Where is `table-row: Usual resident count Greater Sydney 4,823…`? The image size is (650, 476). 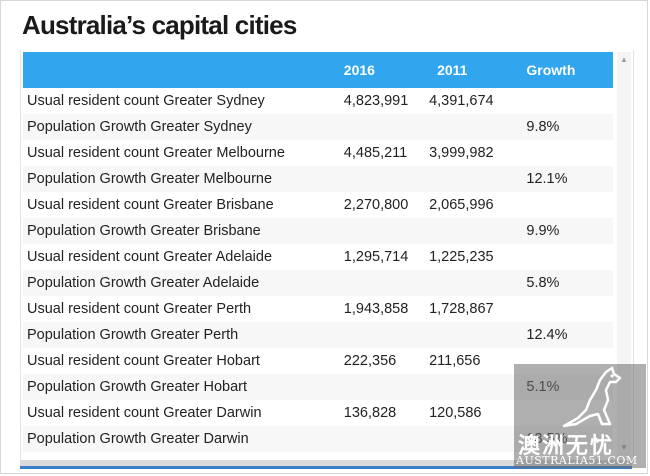
table-row: Usual resident count Greater Sydney 4,823… is located at coordinates (318, 101).